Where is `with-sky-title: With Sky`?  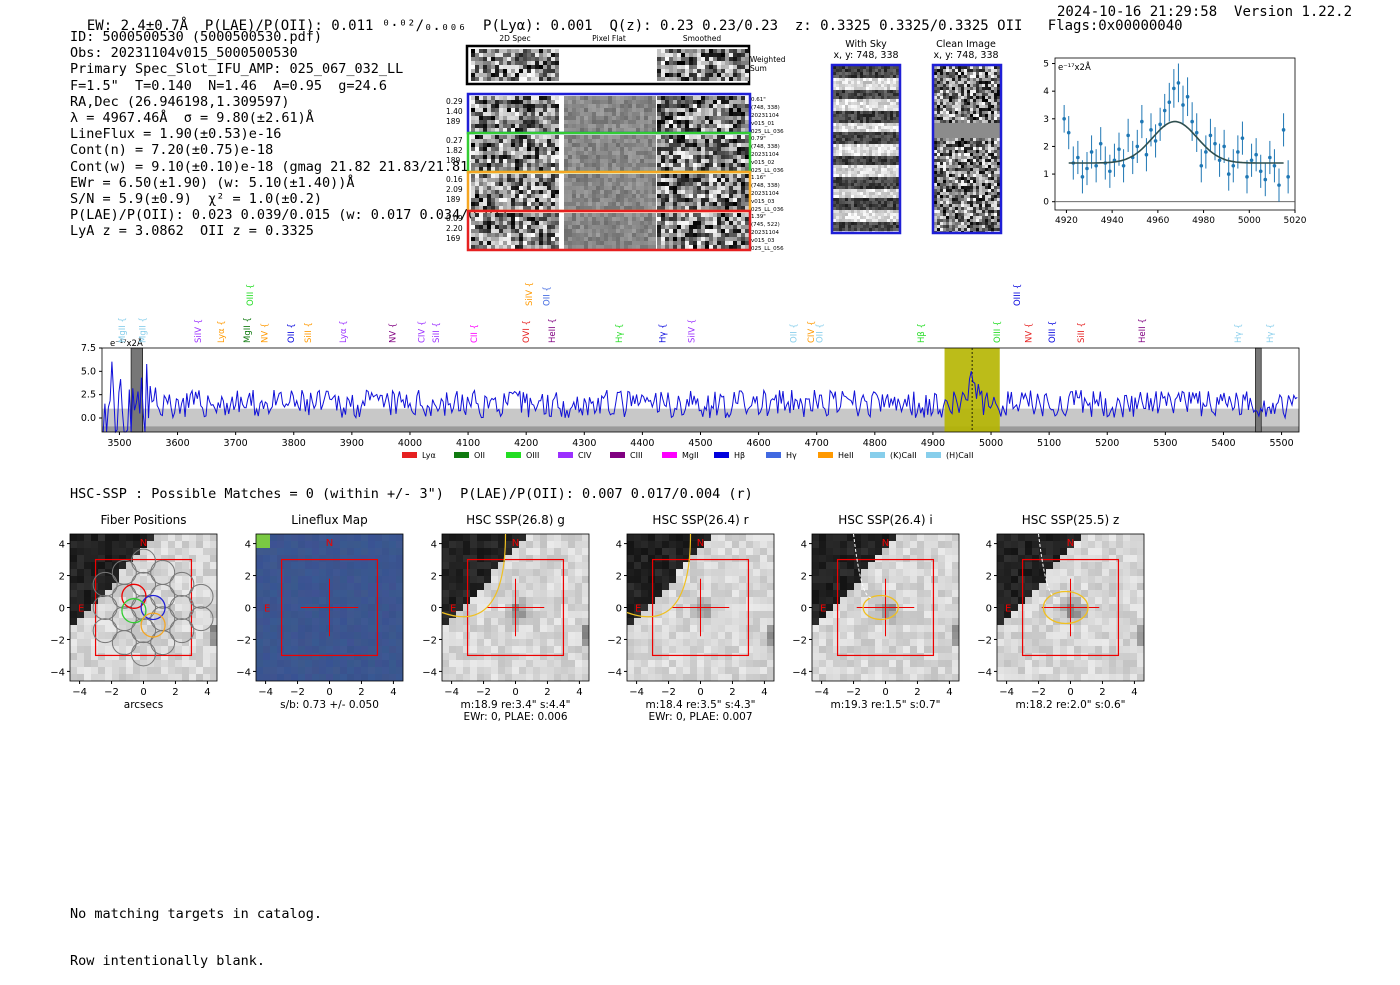 with-sky-title: With Sky is located at coordinates (866, 44).